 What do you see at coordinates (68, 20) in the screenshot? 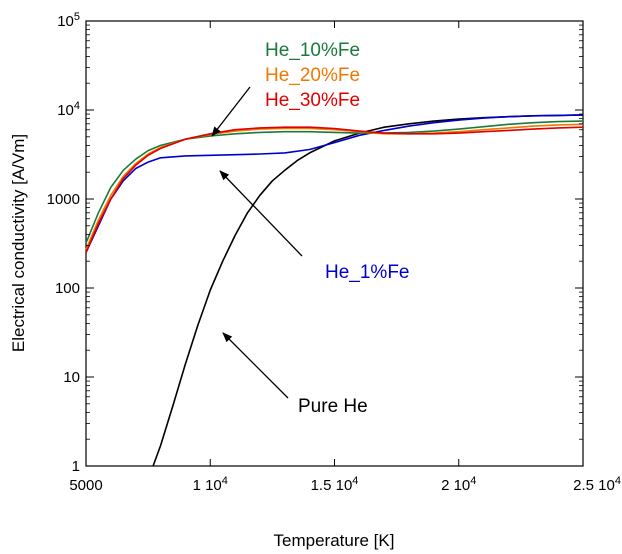
I see `y-tick-label: 10⁵` at bounding box center [68, 20].